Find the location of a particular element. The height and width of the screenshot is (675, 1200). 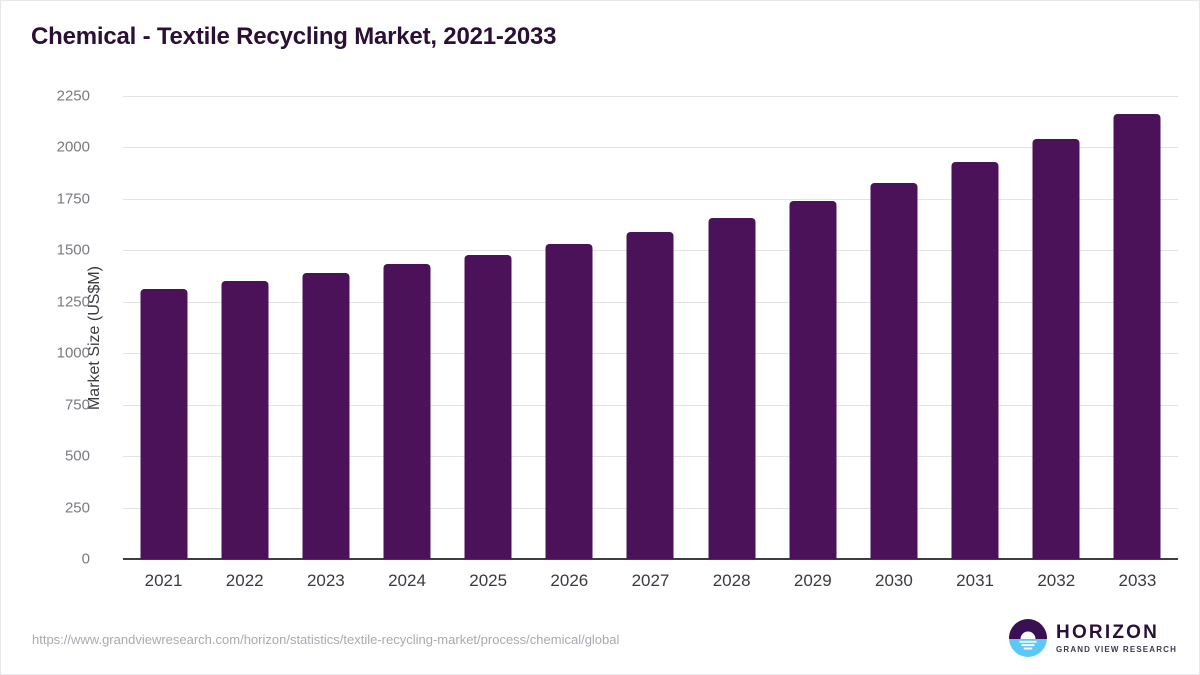

logo-text-block: HORIZON GRAND VIEW RESEARCH is located at coordinates (1116, 638).